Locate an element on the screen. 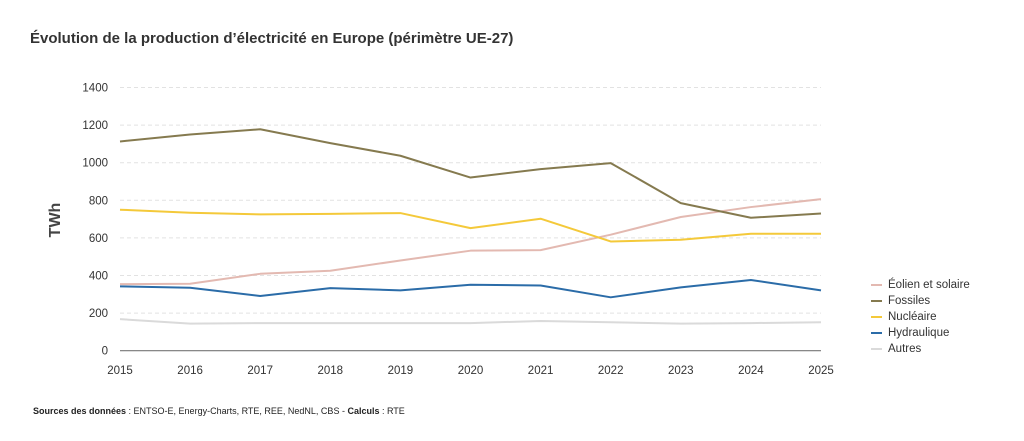 The width and height of the screenshot is (1024, 441). x-tick-label: 2020 is located at coordinates (471, 371).